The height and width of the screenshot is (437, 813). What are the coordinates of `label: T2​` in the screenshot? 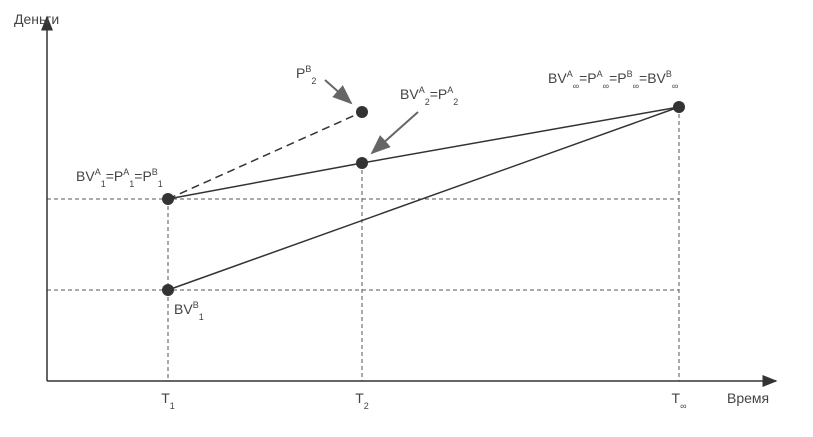 It's located at (362, 400).